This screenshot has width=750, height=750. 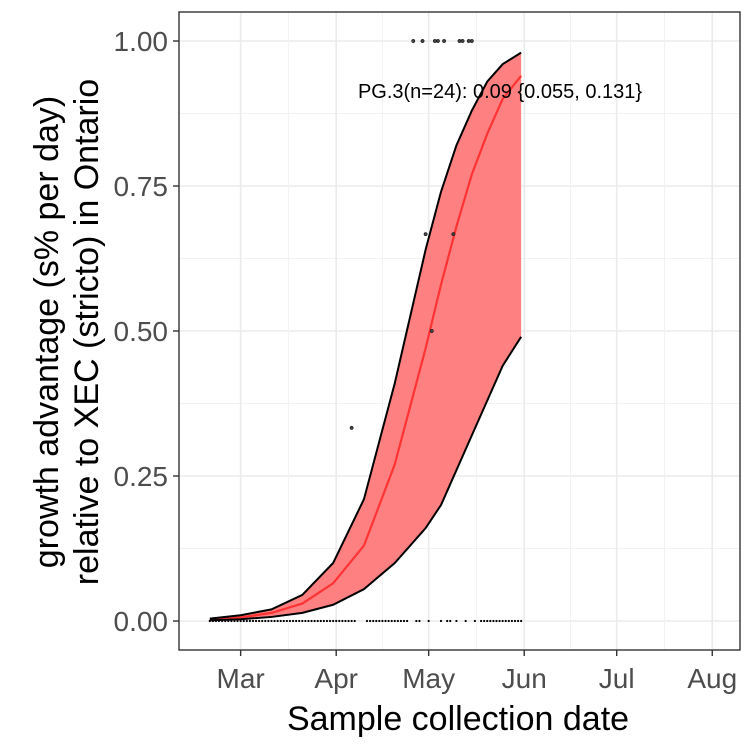 I want to click on x-tick-label: Apr, so click(x=336, y=678).